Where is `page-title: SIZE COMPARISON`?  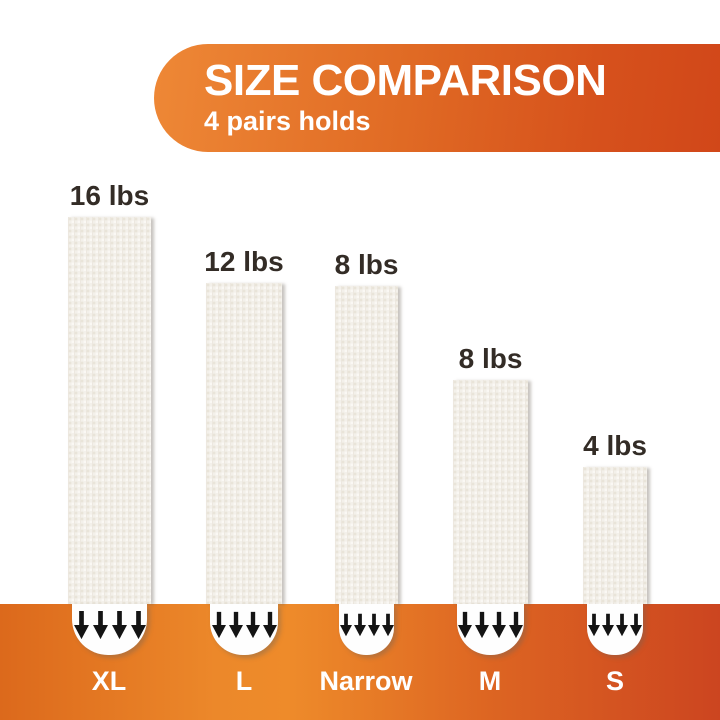
page-title: SIZE COMPARISON is located at coordinates (405, 80).